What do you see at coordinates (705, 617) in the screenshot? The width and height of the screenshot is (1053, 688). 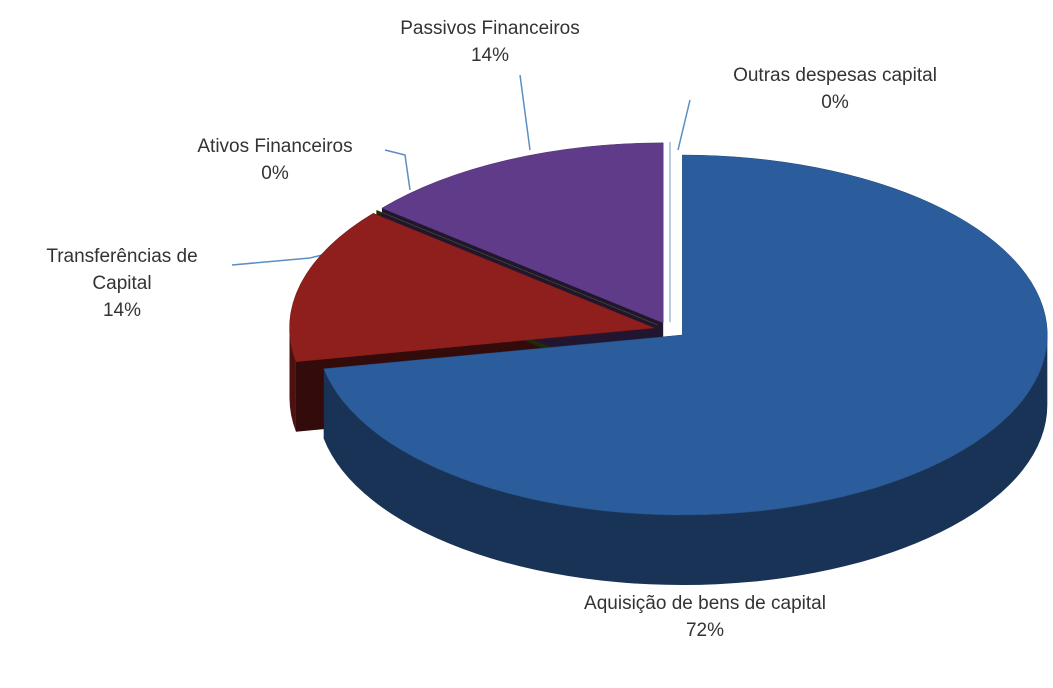 I see `slice-label: Aquisição de bens de capital 72%` at bounding box center [705, 617].